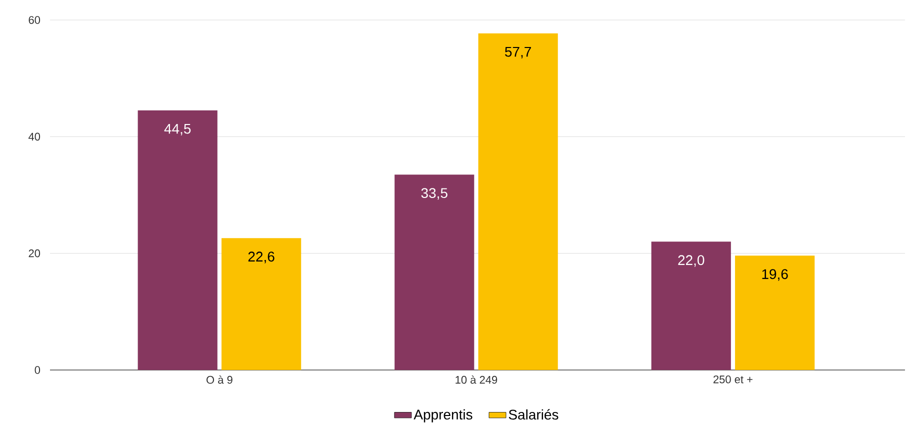 This screenshot has width=910, height=443. What do you see at coordinates (34, 136) in the screenshot?
I see `y-tick-label: 40` at bounding box center [34, 136].